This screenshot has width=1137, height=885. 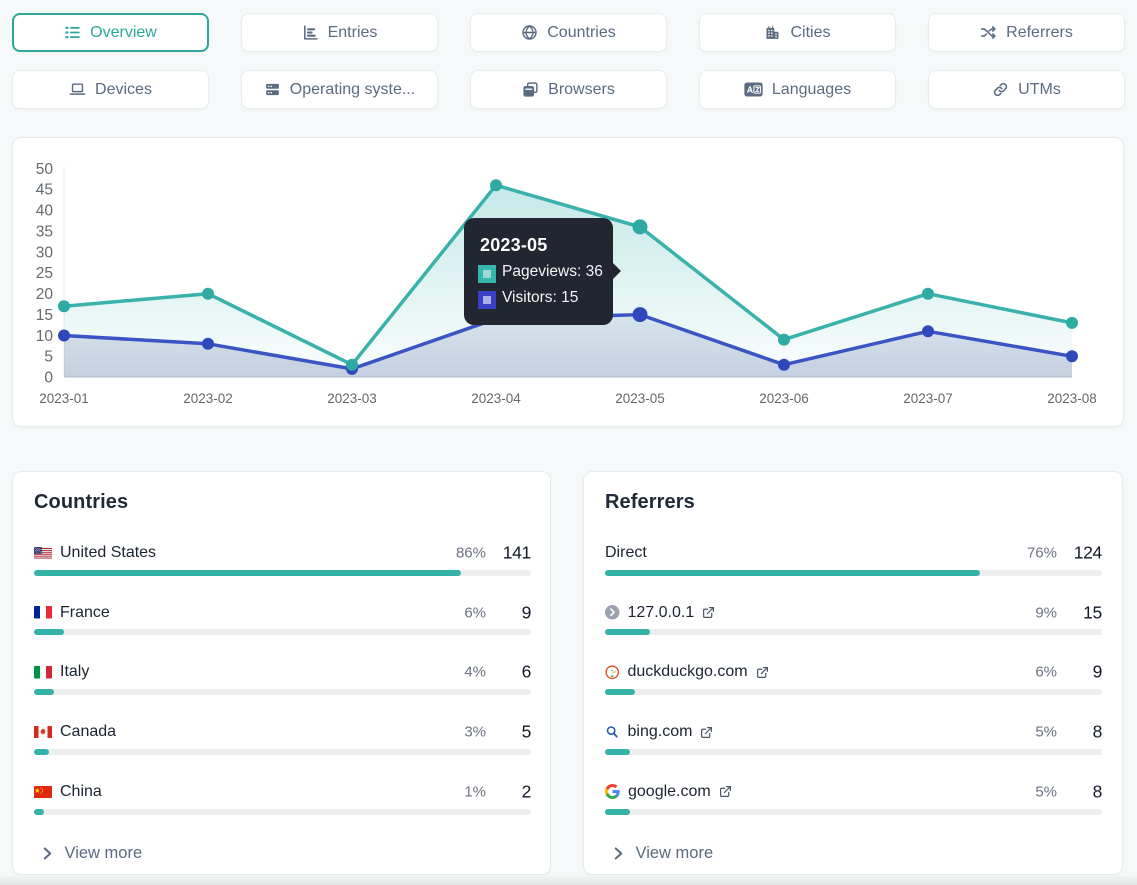 What do you see at coordinates (45, 252) in the screenshot?
I see `svg-text: 30` at bounding box center [45, 252].